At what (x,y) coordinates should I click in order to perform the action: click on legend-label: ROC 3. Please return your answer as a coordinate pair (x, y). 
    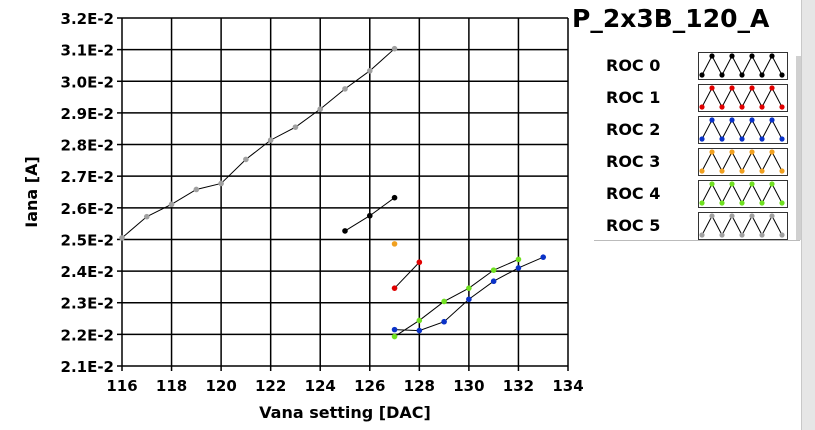
    Looking at the image, I should click on (633, 161).